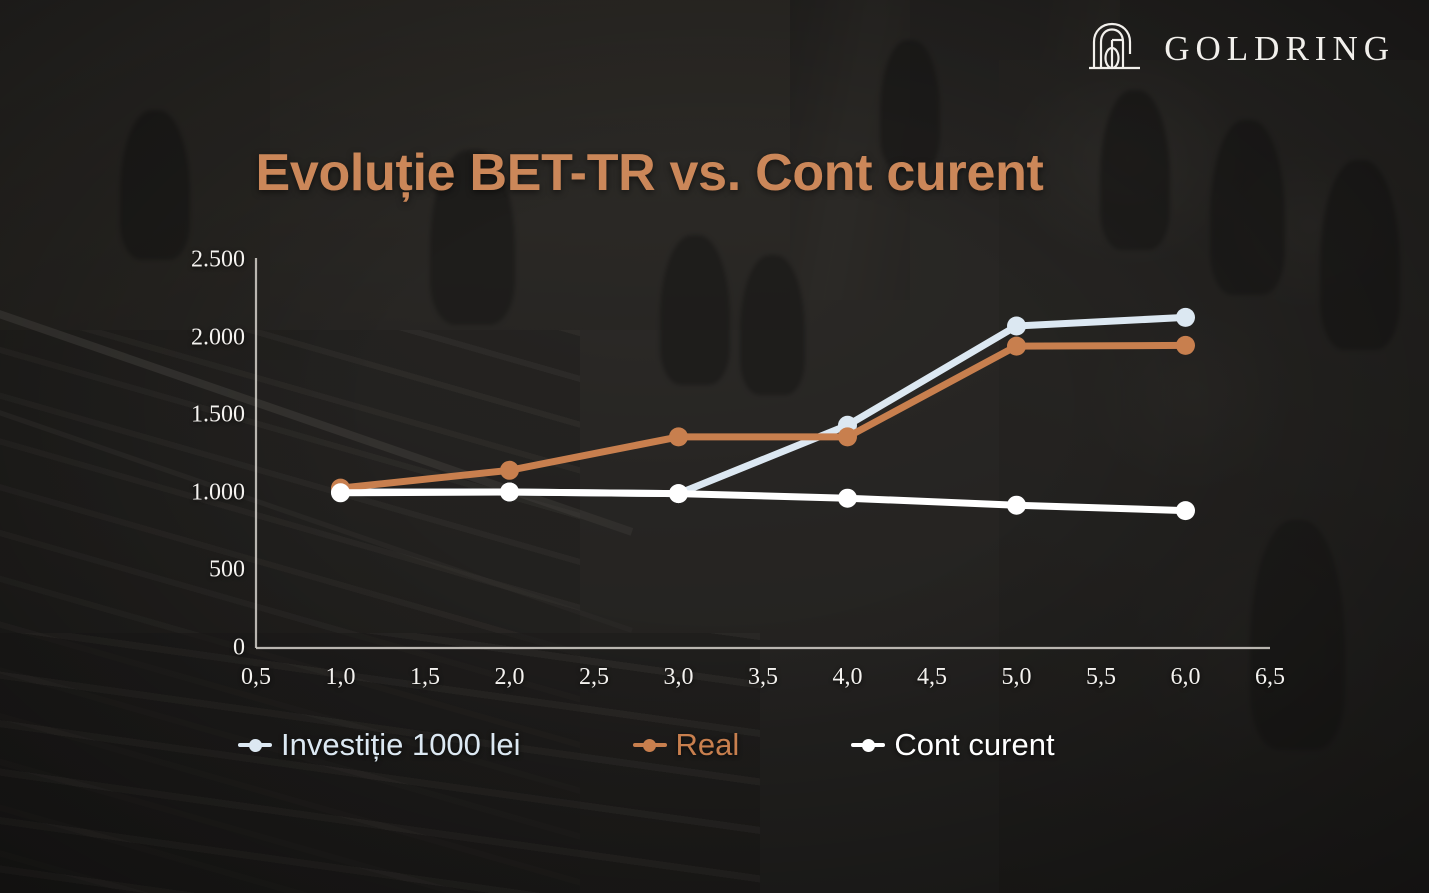  I want to click on x-axis-tick-label: 1,0, so click(340, 677).